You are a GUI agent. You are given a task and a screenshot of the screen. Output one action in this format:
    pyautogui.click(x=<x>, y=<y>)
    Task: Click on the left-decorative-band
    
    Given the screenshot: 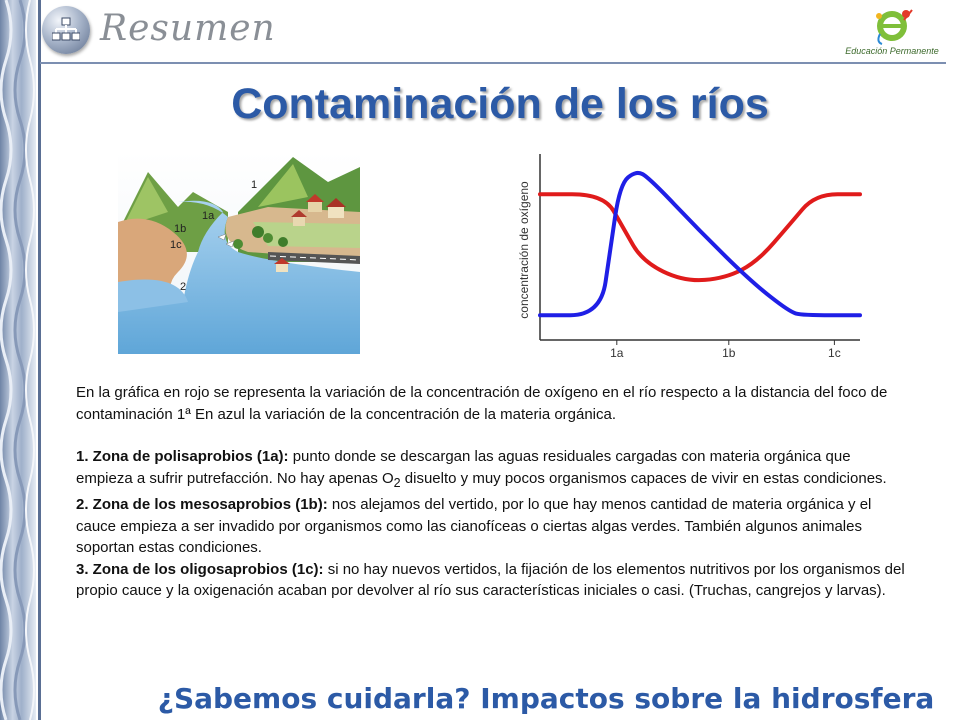 What is the action you would take?
    pyautogui.click(x=18, y=360)
    